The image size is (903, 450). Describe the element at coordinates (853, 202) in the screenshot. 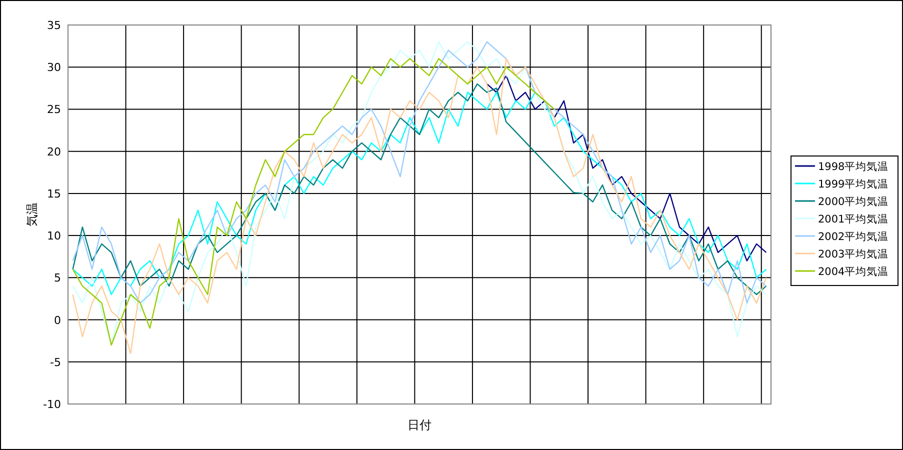

I see `legend-label: 2000平均気温` at that location.